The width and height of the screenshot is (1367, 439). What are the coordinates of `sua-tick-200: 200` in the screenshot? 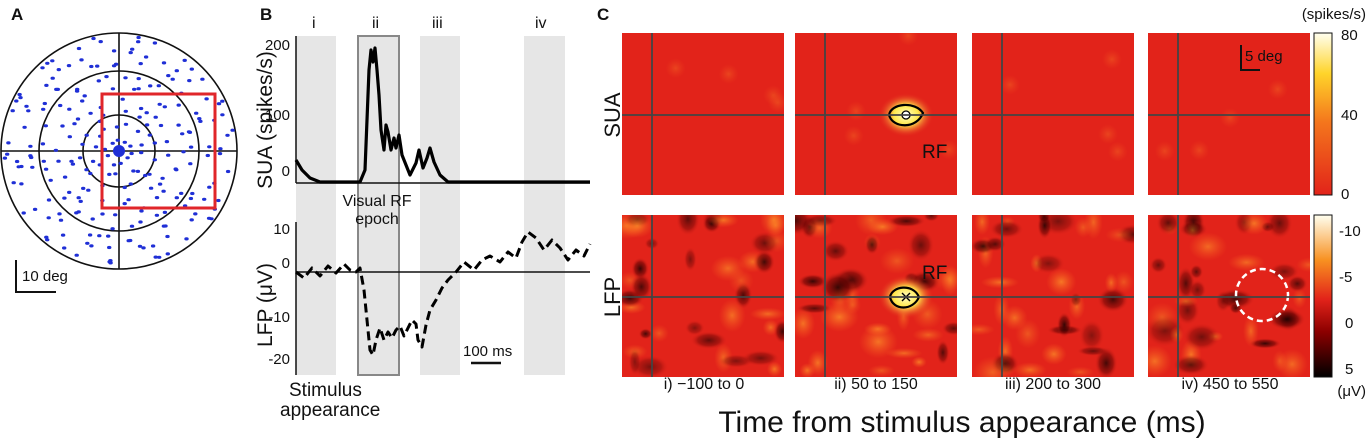 It's located at (277, 45).